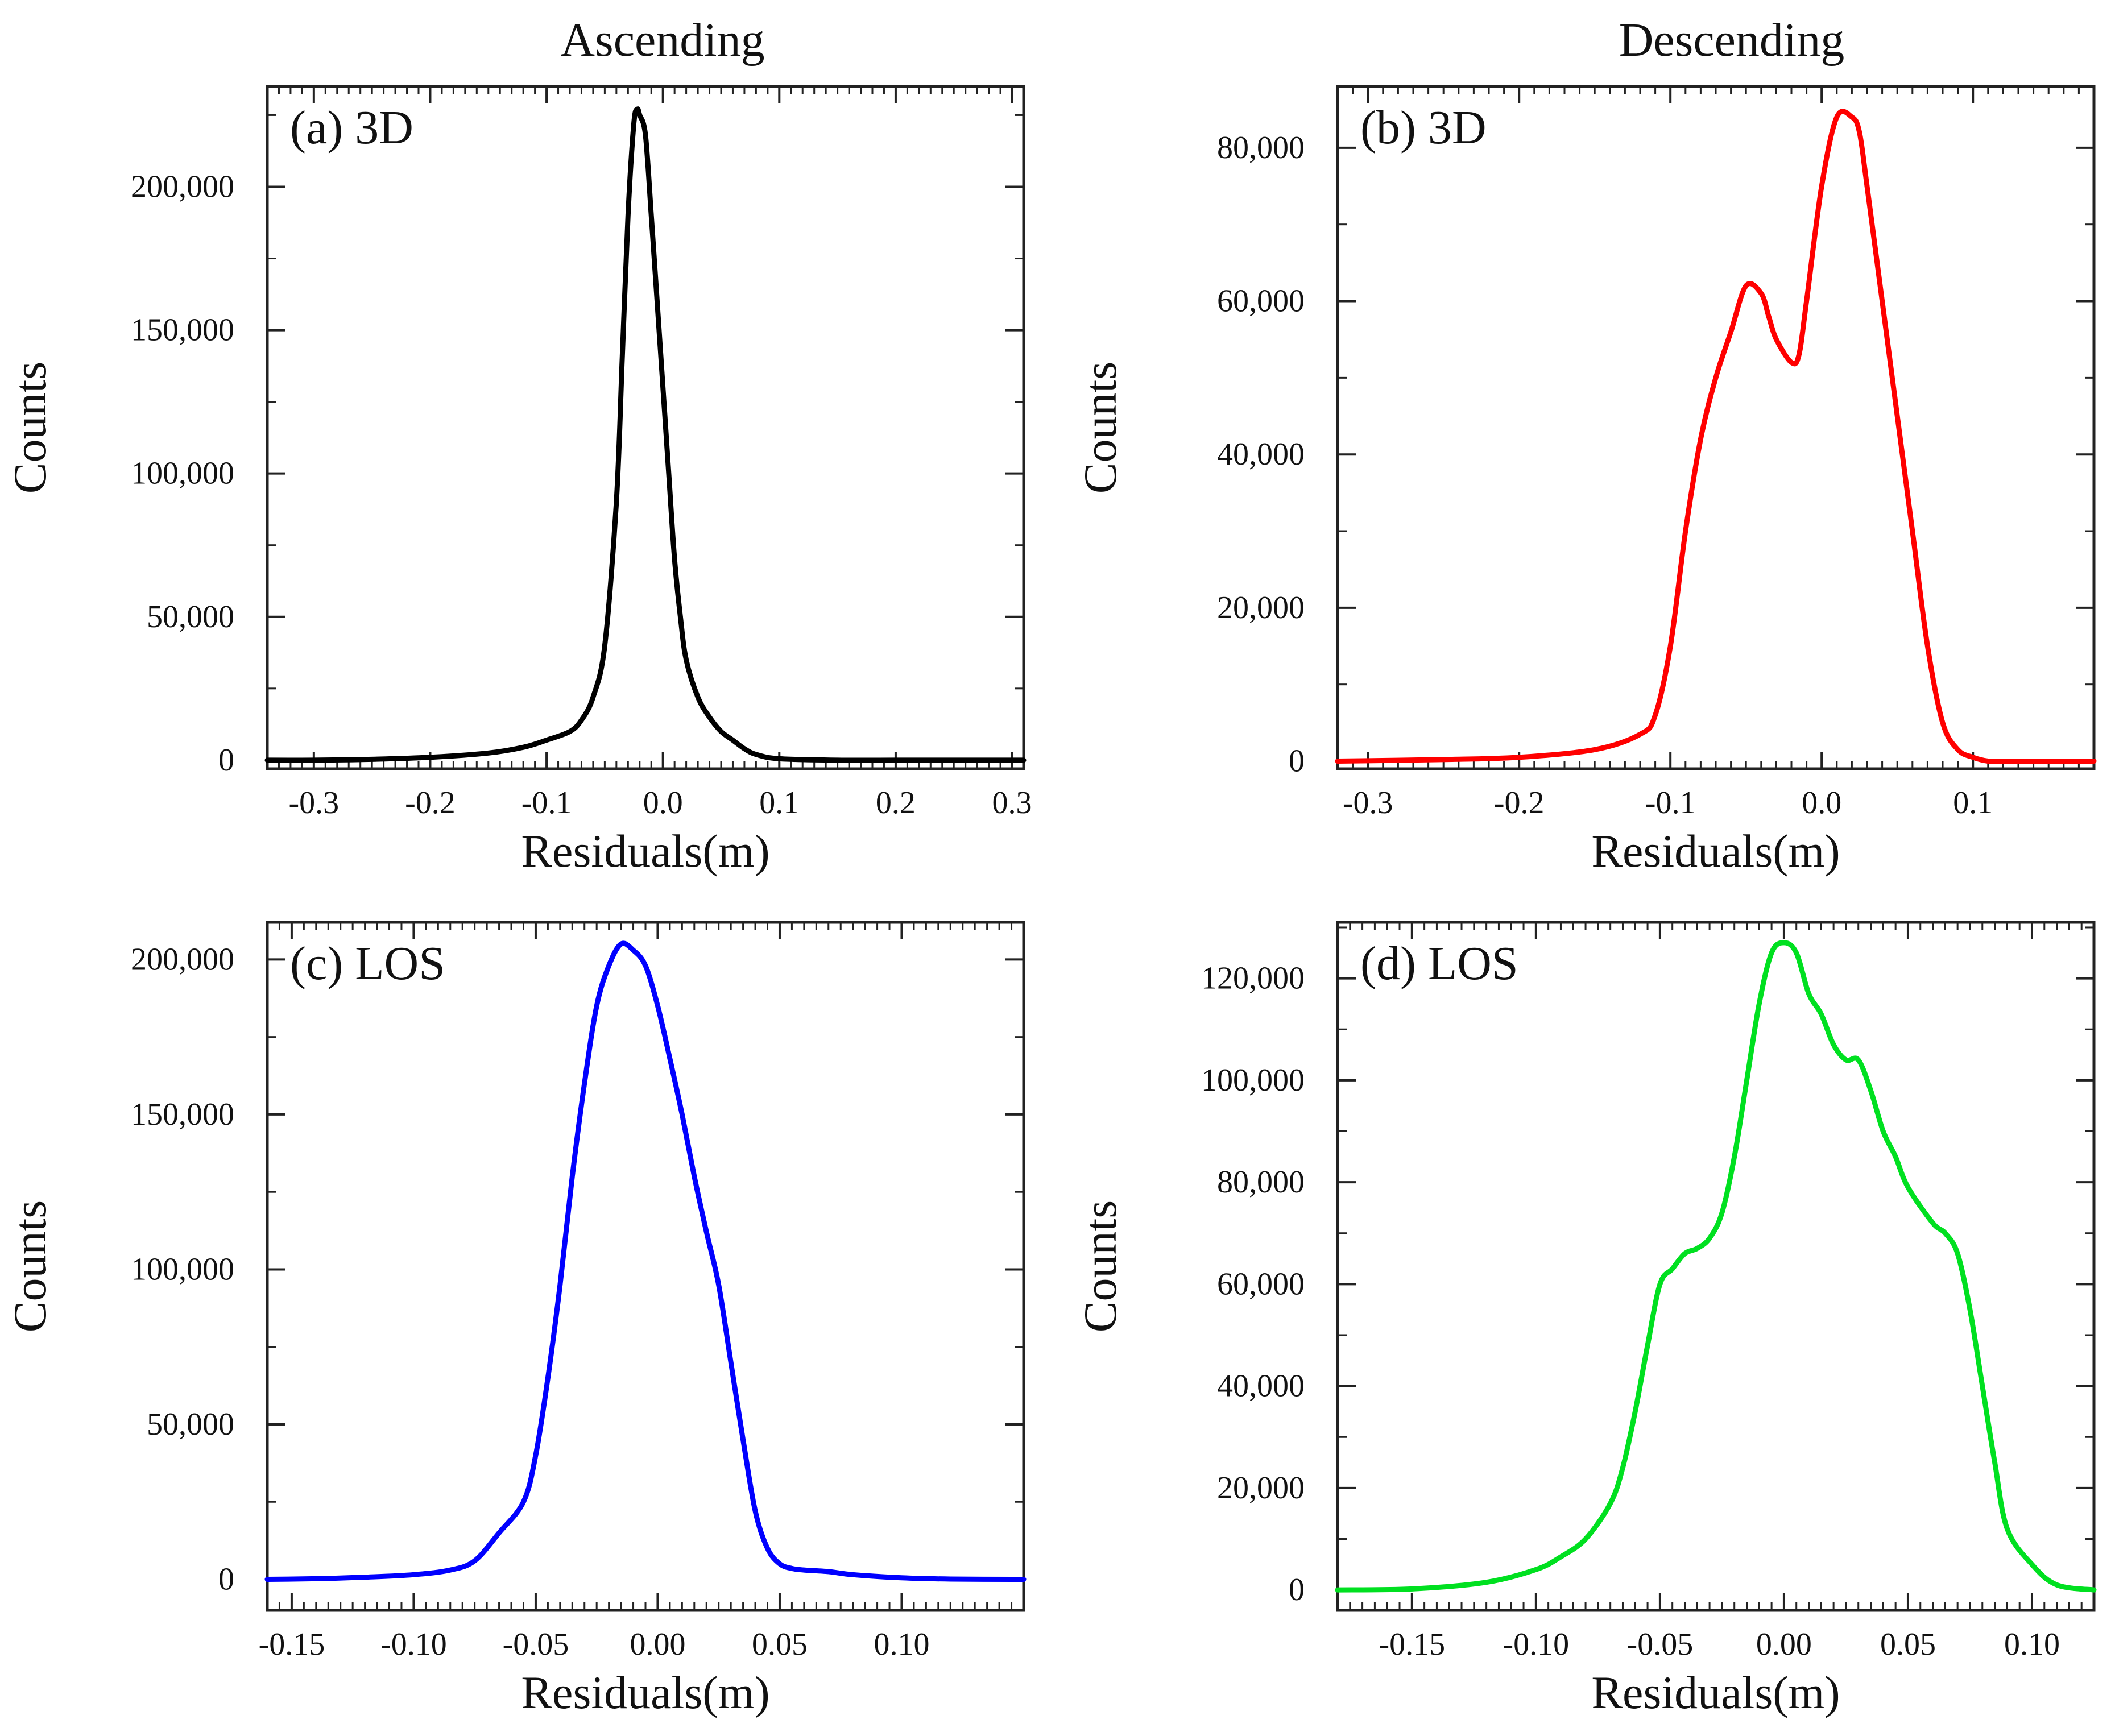 Image resolution: width=2115 pixels, height=1736 pixels. What do you see at coordinates (1012, 803) in the screenshot?
I see `x-tick-label: 0.3` at bounding box center [1012, 803].